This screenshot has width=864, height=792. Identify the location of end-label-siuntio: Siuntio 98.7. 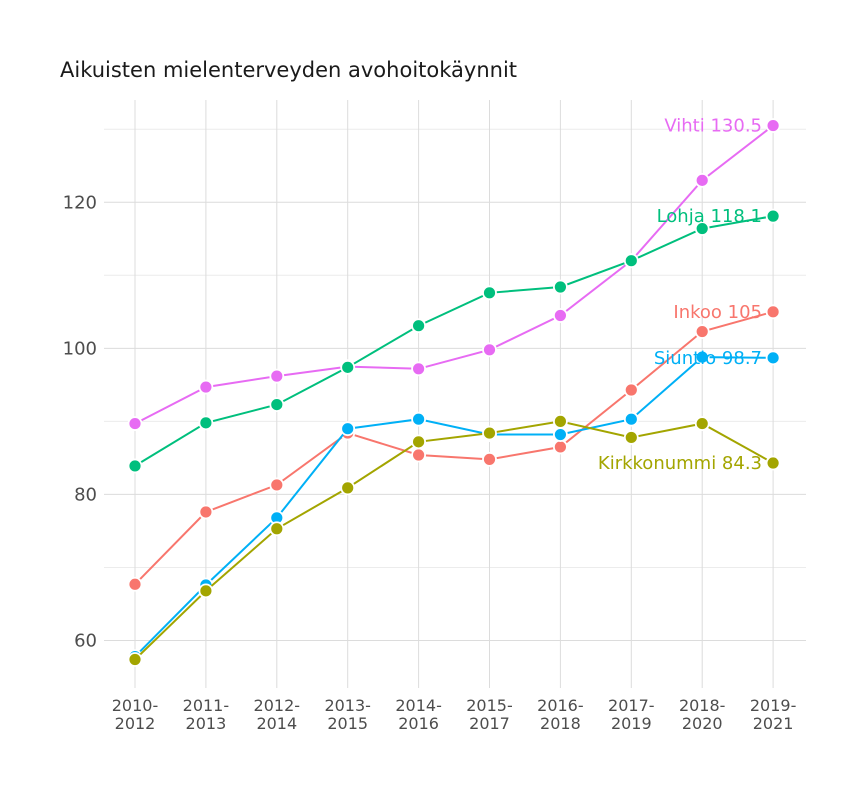
(708, 358).